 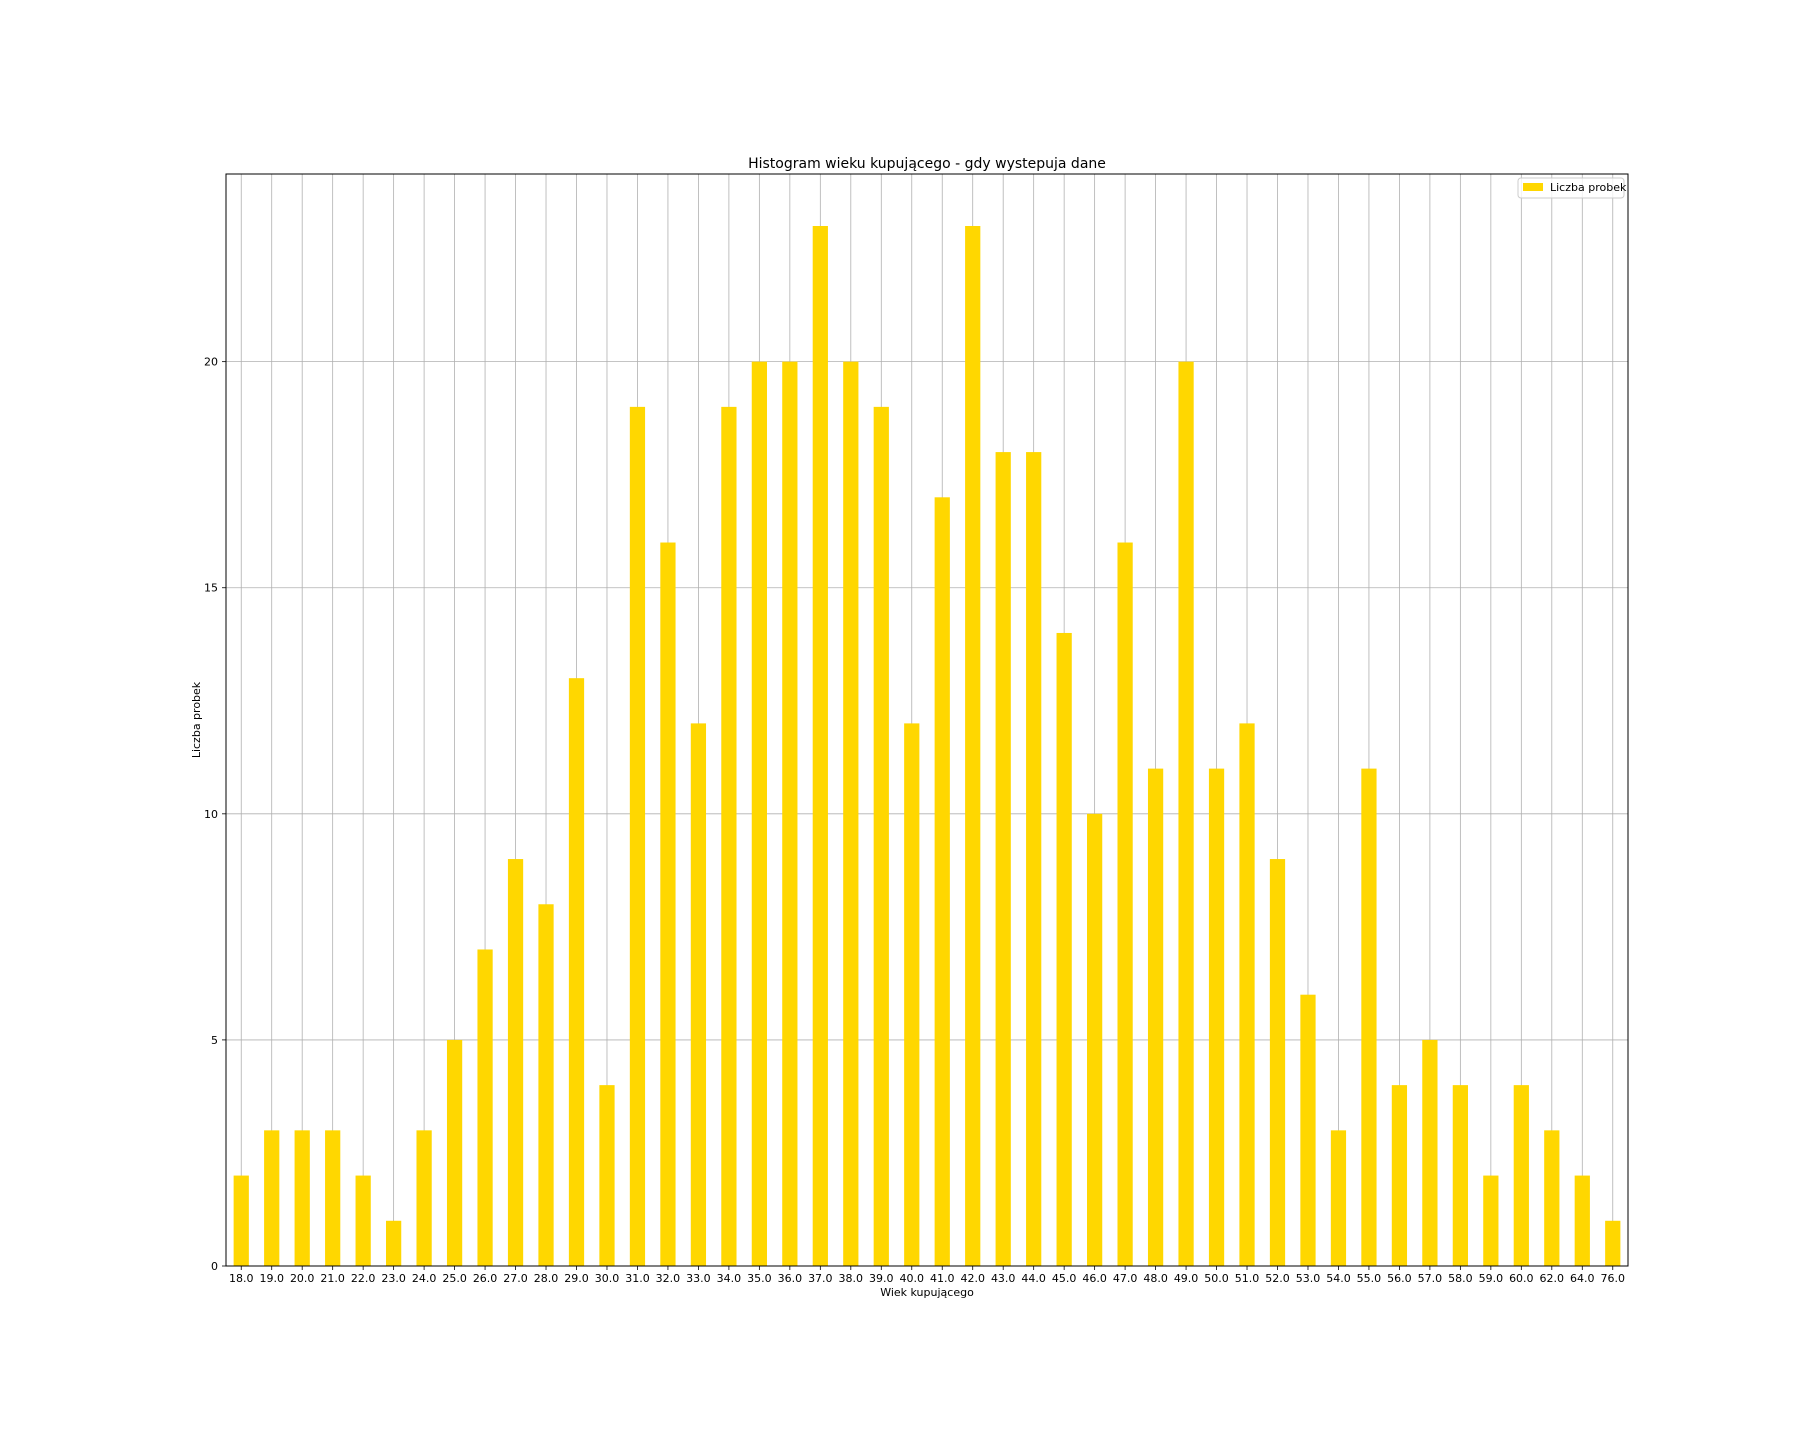 I want to click on x-tick-label: 62.0, so click(x=1552, y=1278).